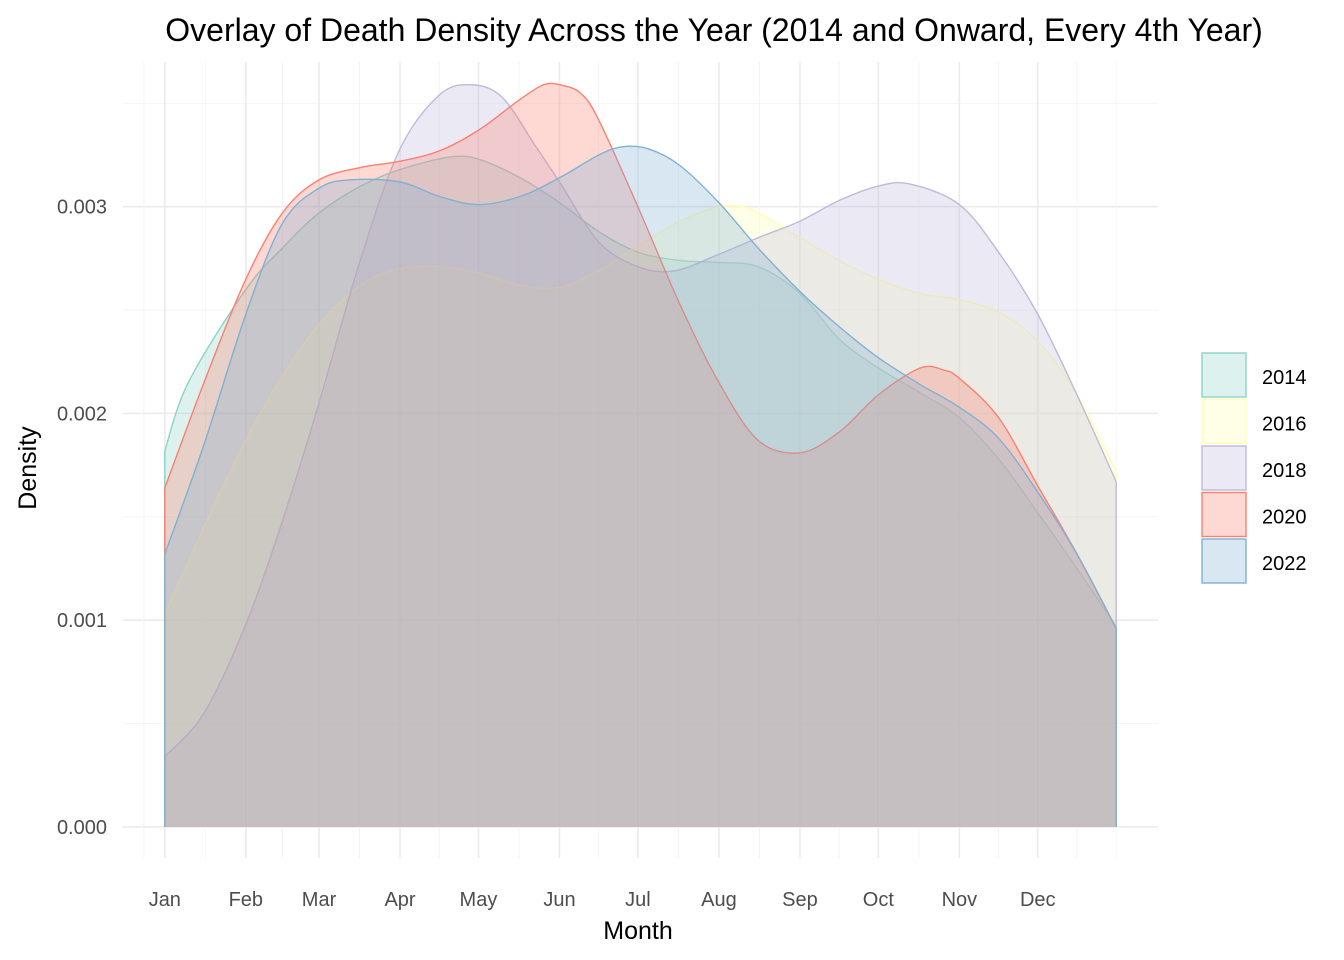 The height and width of the screenshot is (960, 1344). What do you see at coordinates (246, 900) in the screenshot?
I see `x-tick-label-feb: Feb` at bounding box center [246, 900].